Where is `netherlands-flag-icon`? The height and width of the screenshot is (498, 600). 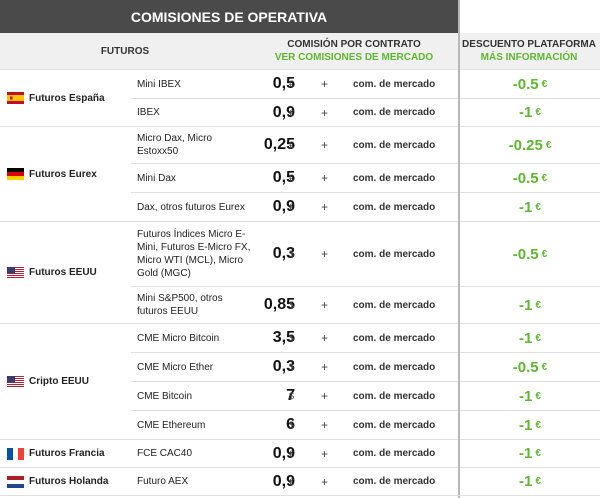
netherlands-flag-icon is located at coordinates (15, 481).